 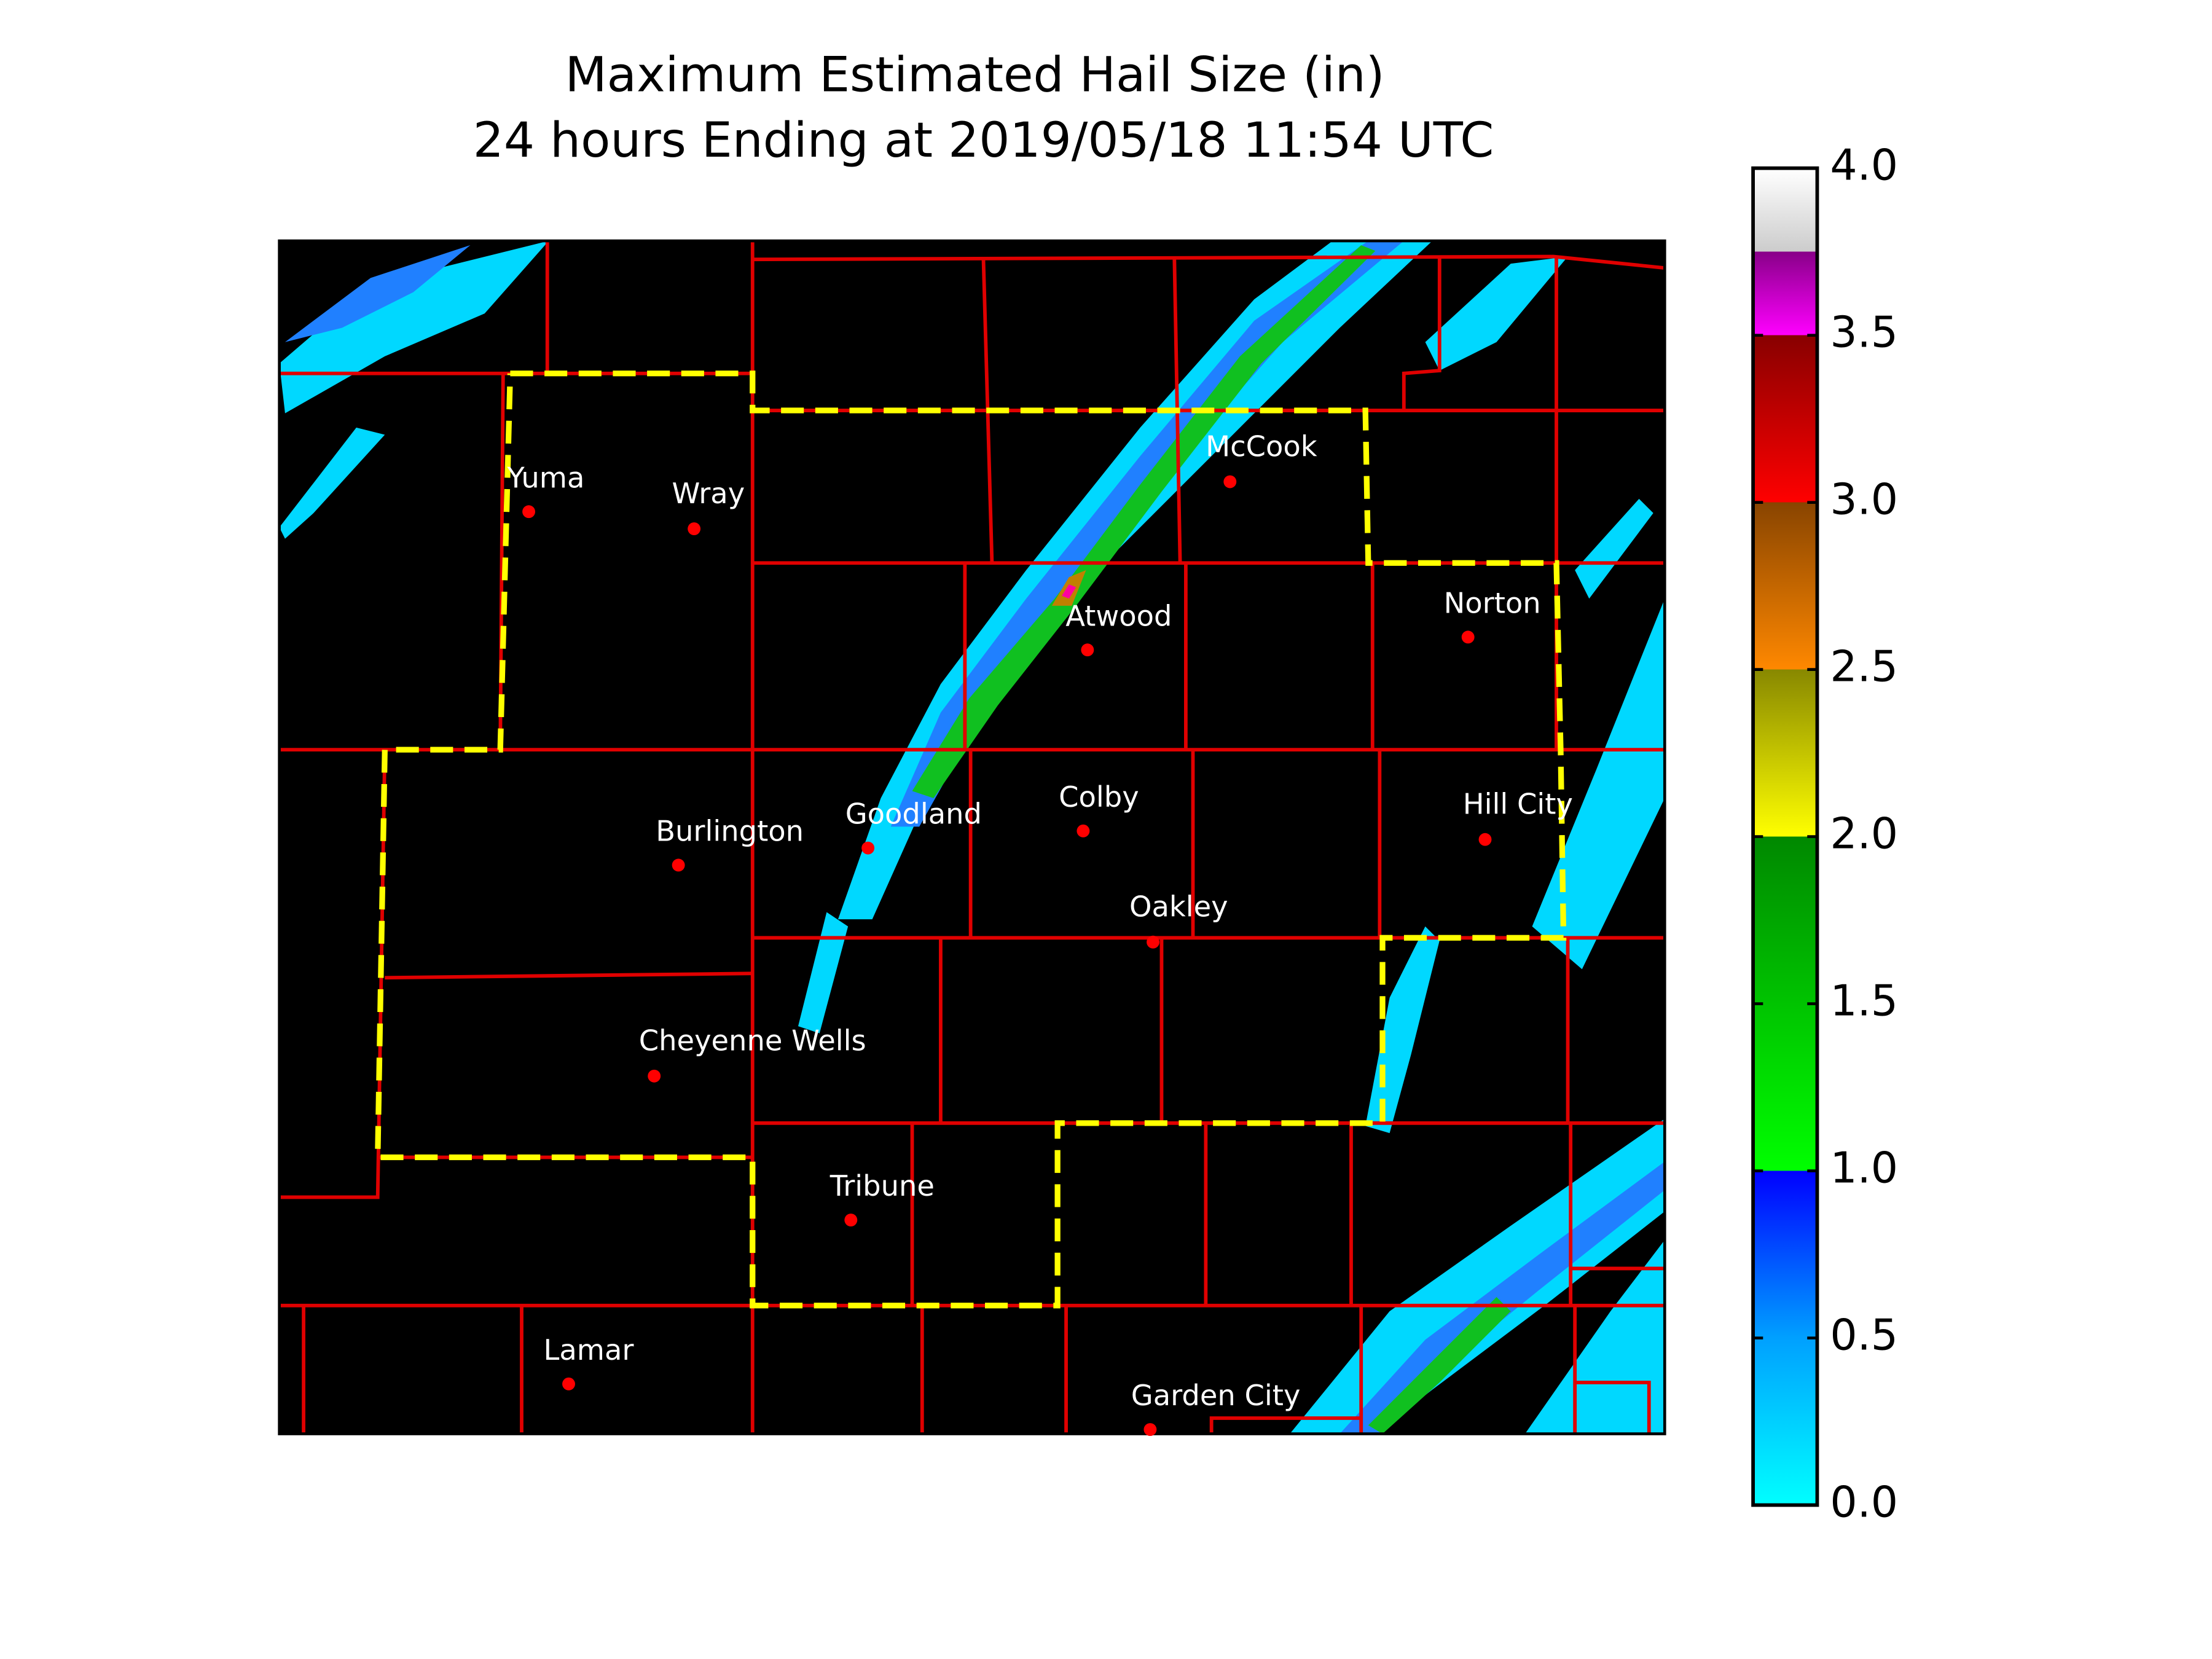 What do you see at coordinates (1178, 906) in the screenshot?
I see `city-label: Oakley` at bounding box center [1178, 906].